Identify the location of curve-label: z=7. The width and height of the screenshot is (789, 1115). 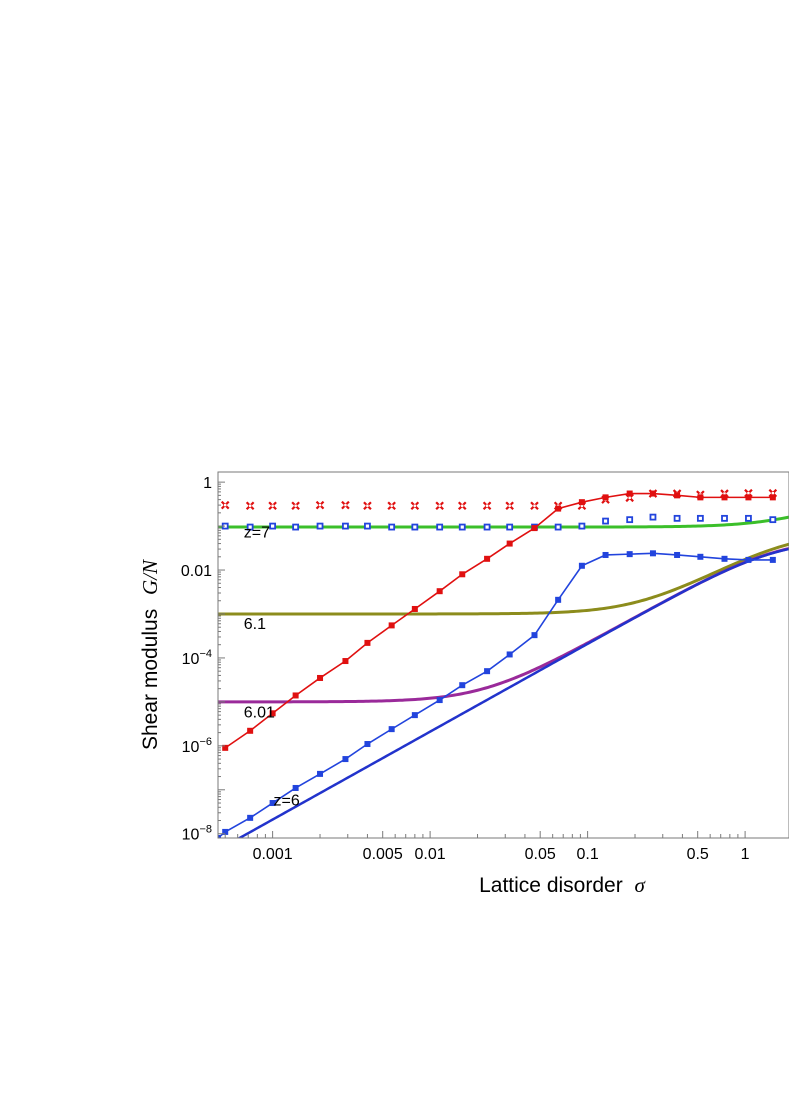
(257, 532).